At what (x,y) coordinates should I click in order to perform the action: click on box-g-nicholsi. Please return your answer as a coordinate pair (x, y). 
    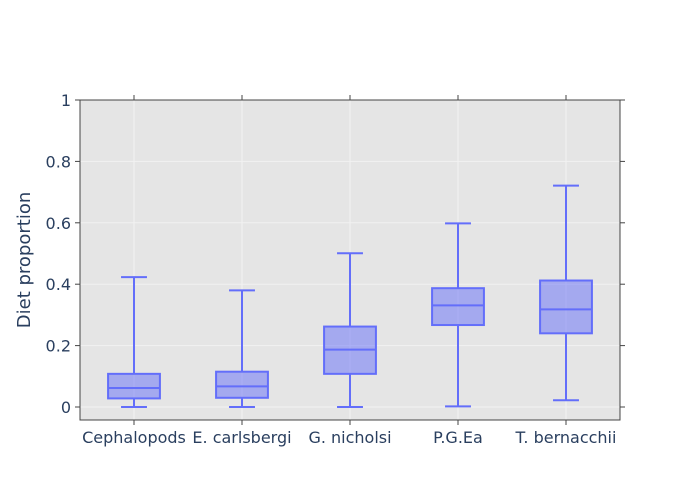
    Looking at the image, I should click on (350, 330).